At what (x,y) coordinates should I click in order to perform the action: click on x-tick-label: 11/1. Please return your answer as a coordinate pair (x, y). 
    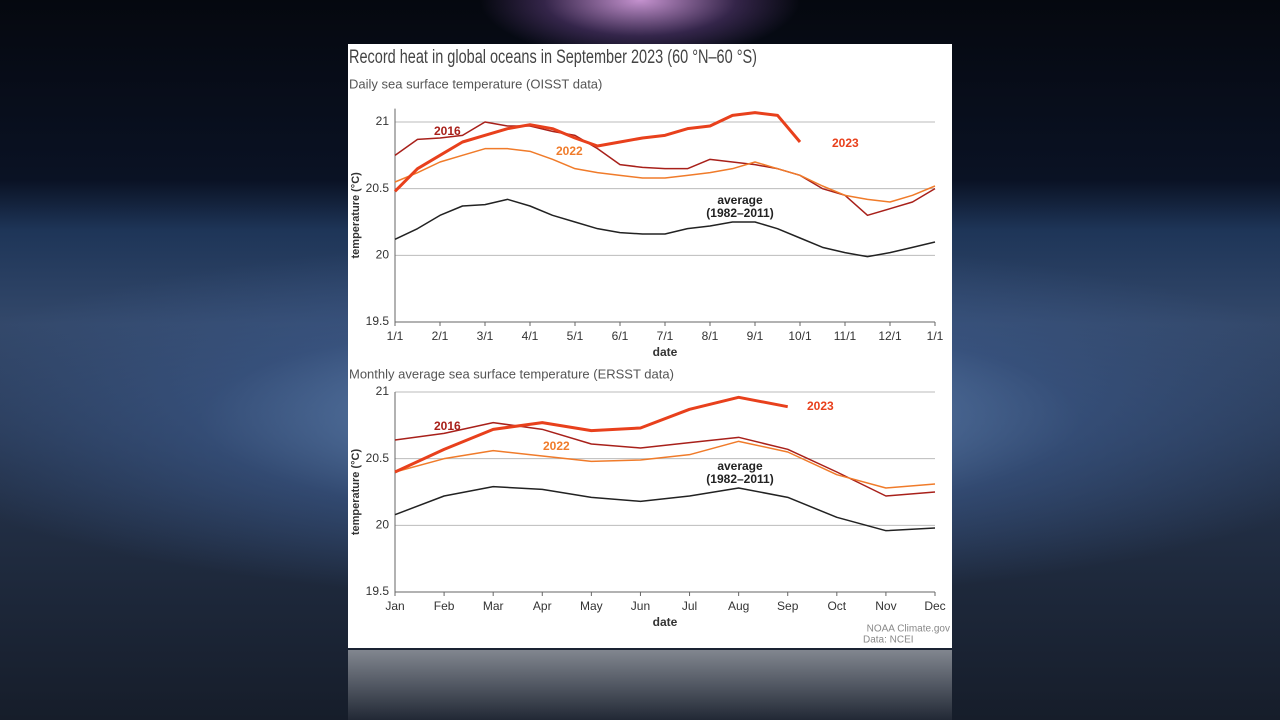
    Looking at the image, I should click on (845, 336).